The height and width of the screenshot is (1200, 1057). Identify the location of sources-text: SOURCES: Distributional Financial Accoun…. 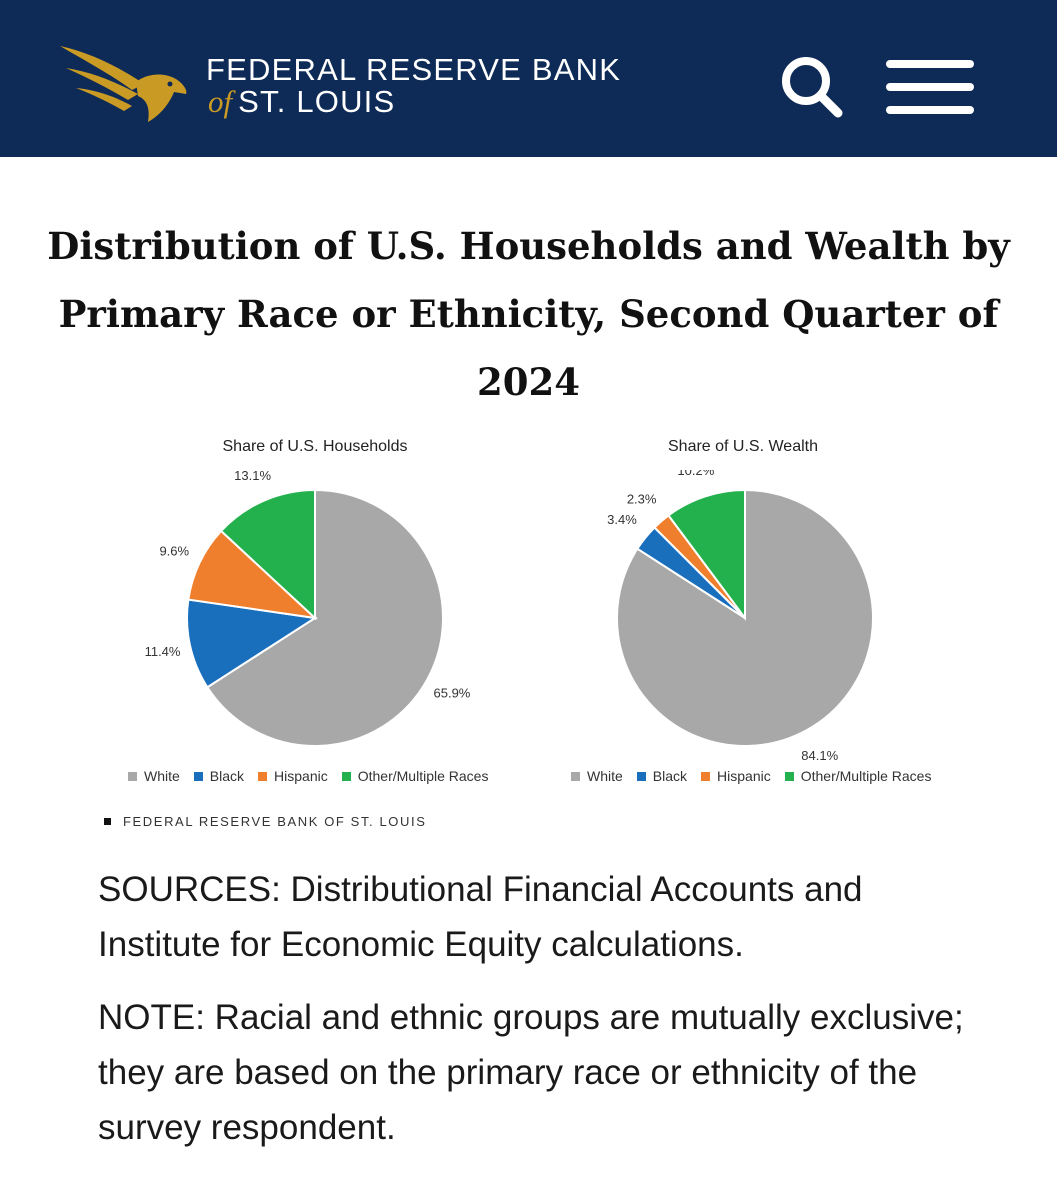
(480, 917).